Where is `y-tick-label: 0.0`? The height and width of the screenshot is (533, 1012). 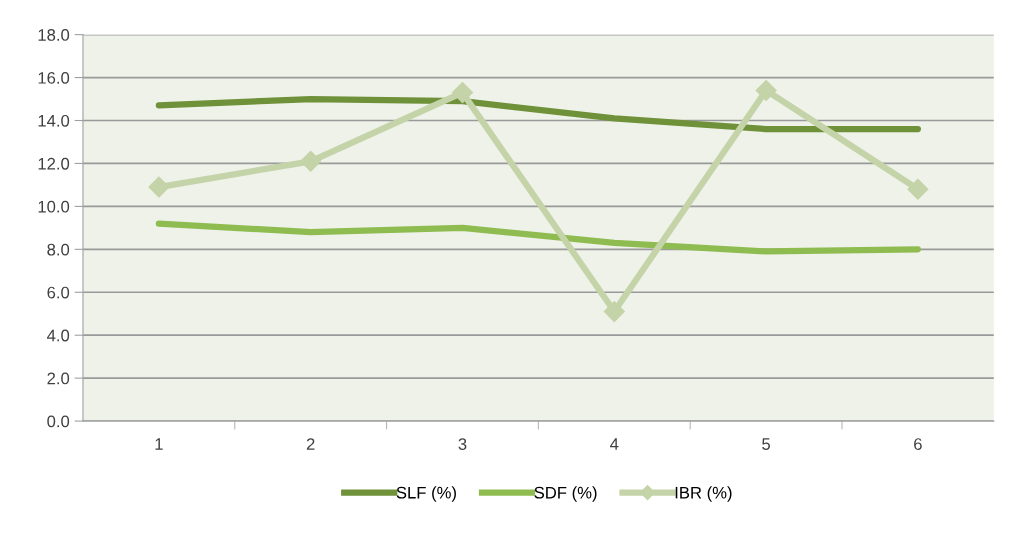
y-tick-label: 0.0 is located at coordinates (58, 421).